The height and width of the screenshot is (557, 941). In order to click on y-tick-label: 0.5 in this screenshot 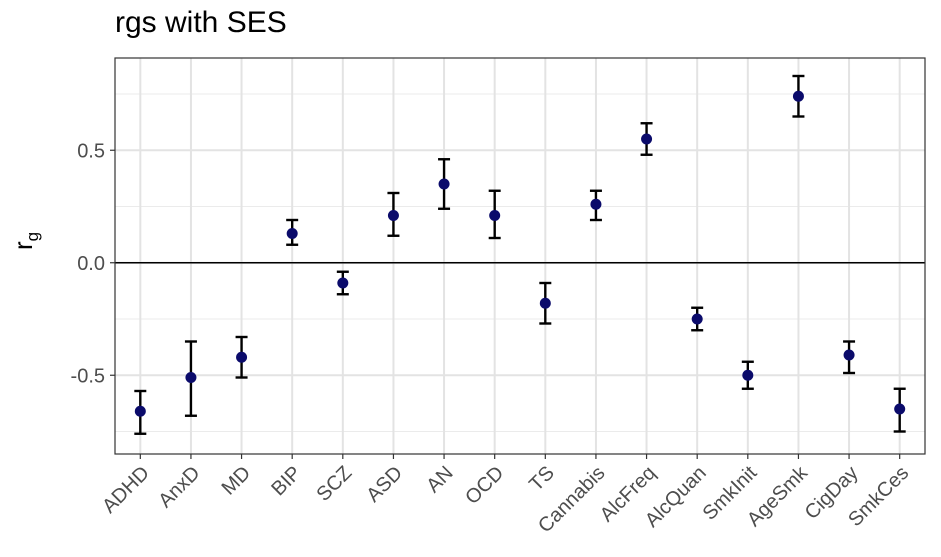, I will do `click(91, 151)`.